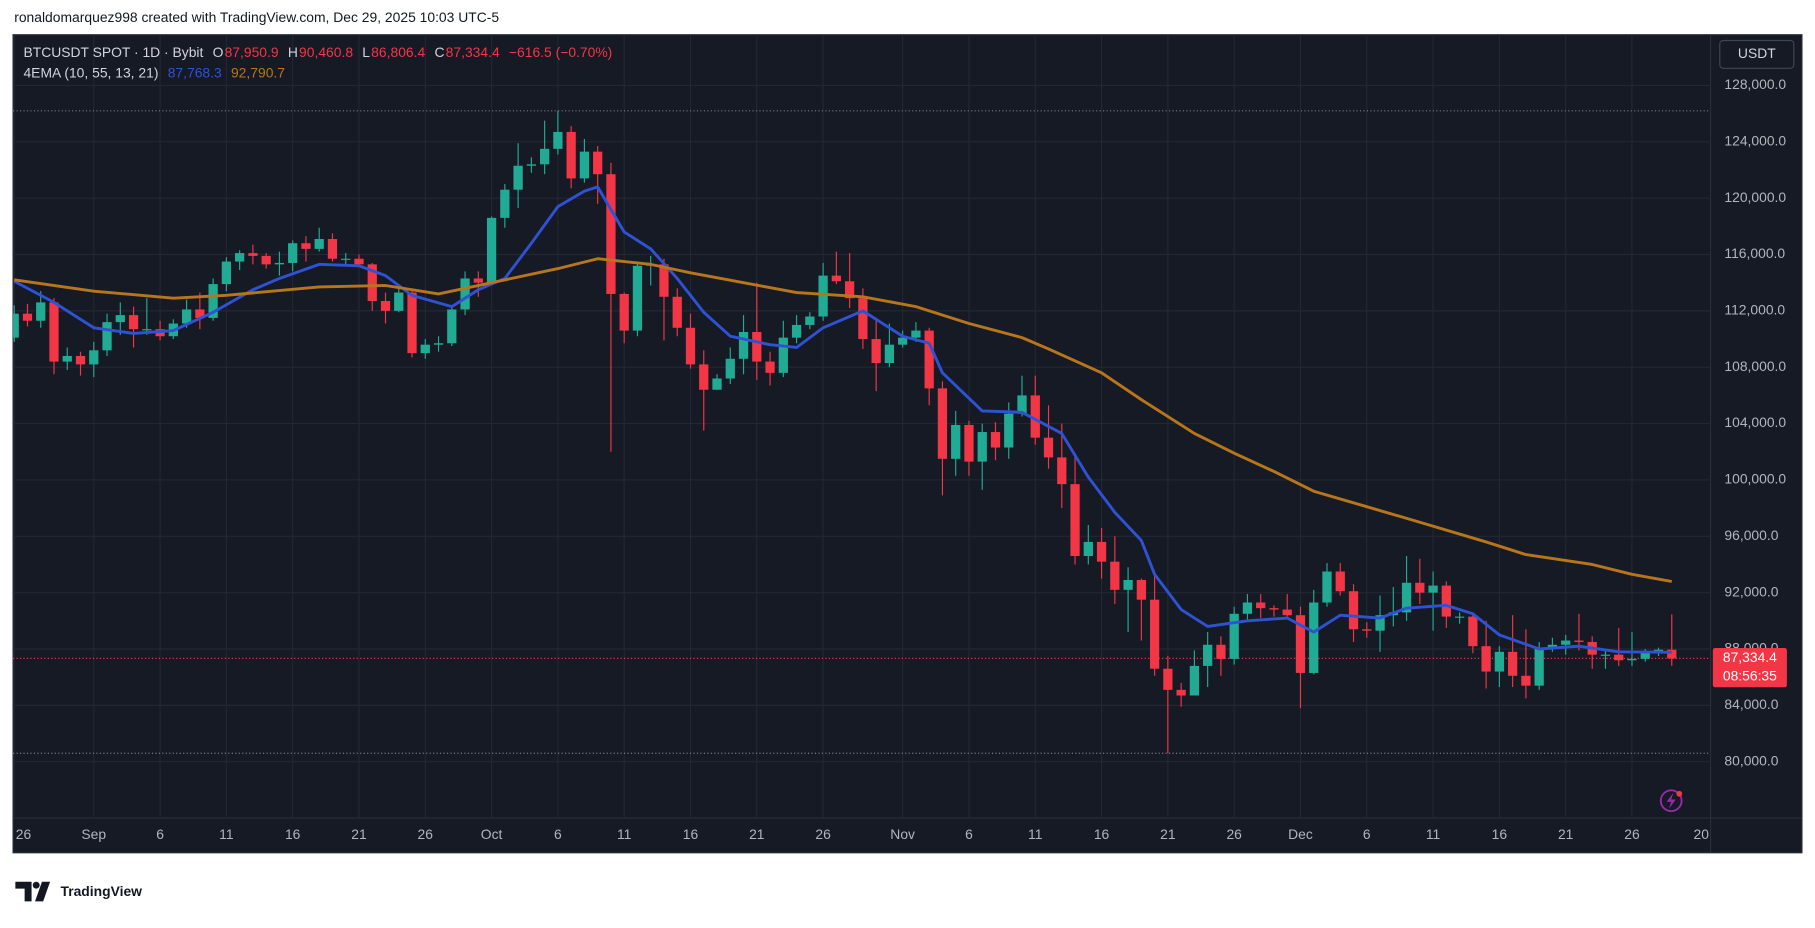  Describe the element at coordinates (258, 73) in the screenshot. I see `indicator-value: 92,790.7` at that location.